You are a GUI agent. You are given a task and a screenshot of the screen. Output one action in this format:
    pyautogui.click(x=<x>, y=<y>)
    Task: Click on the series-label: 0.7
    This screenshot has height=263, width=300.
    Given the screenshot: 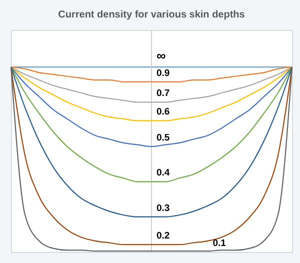 What is the action you would take?
    pyautogui.click(x=163, y=94)
    